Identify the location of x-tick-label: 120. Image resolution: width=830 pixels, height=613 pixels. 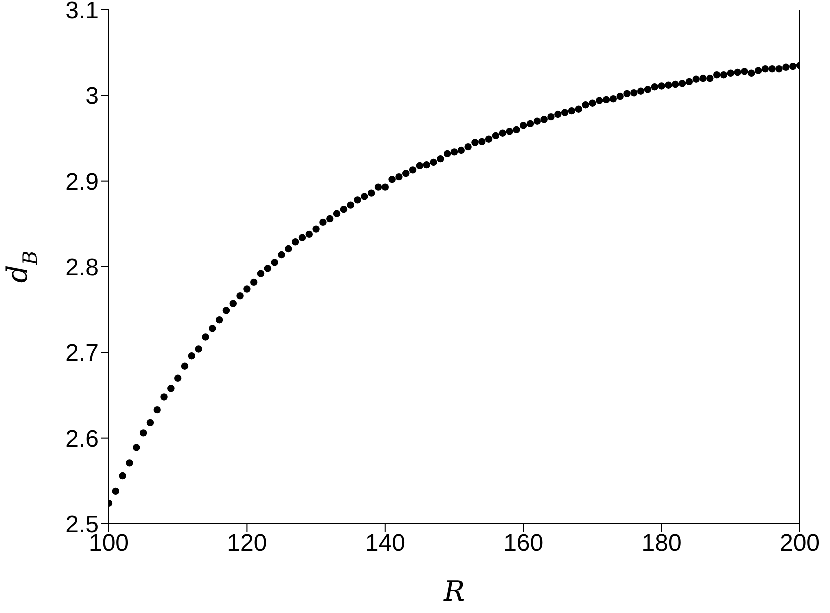
(247, 544).